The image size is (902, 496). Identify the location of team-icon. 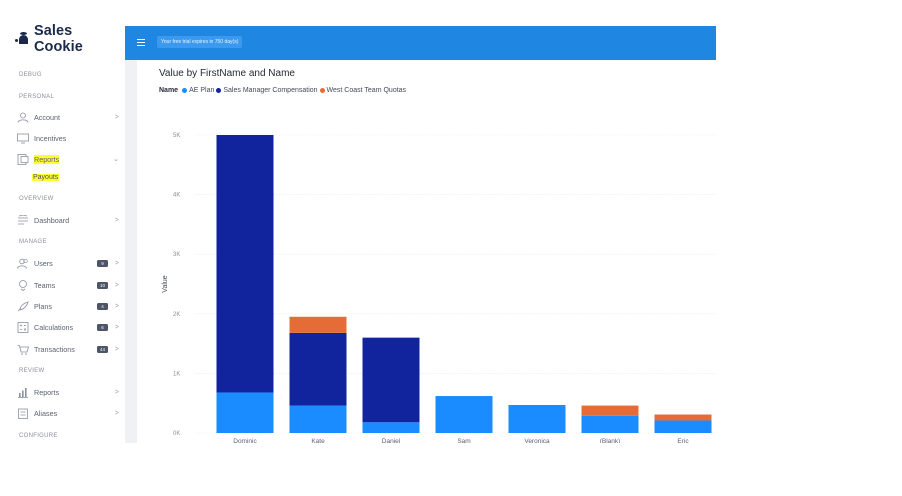
(23, 285).